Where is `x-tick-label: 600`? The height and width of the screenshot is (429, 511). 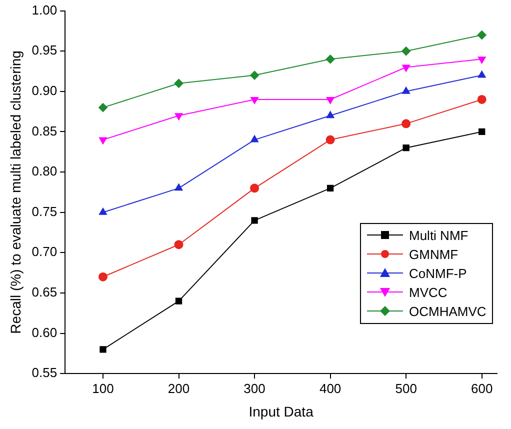 x-tick-label: 600 is located at coordinates (481, 388).